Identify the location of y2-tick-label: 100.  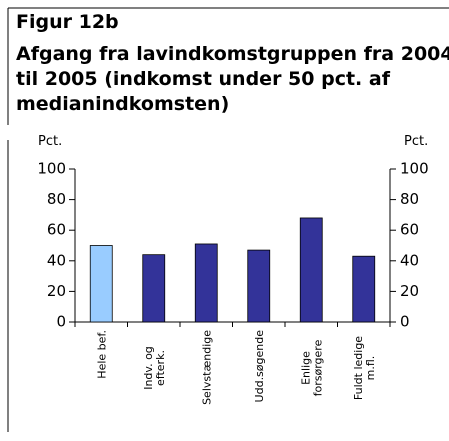
(414, 169).